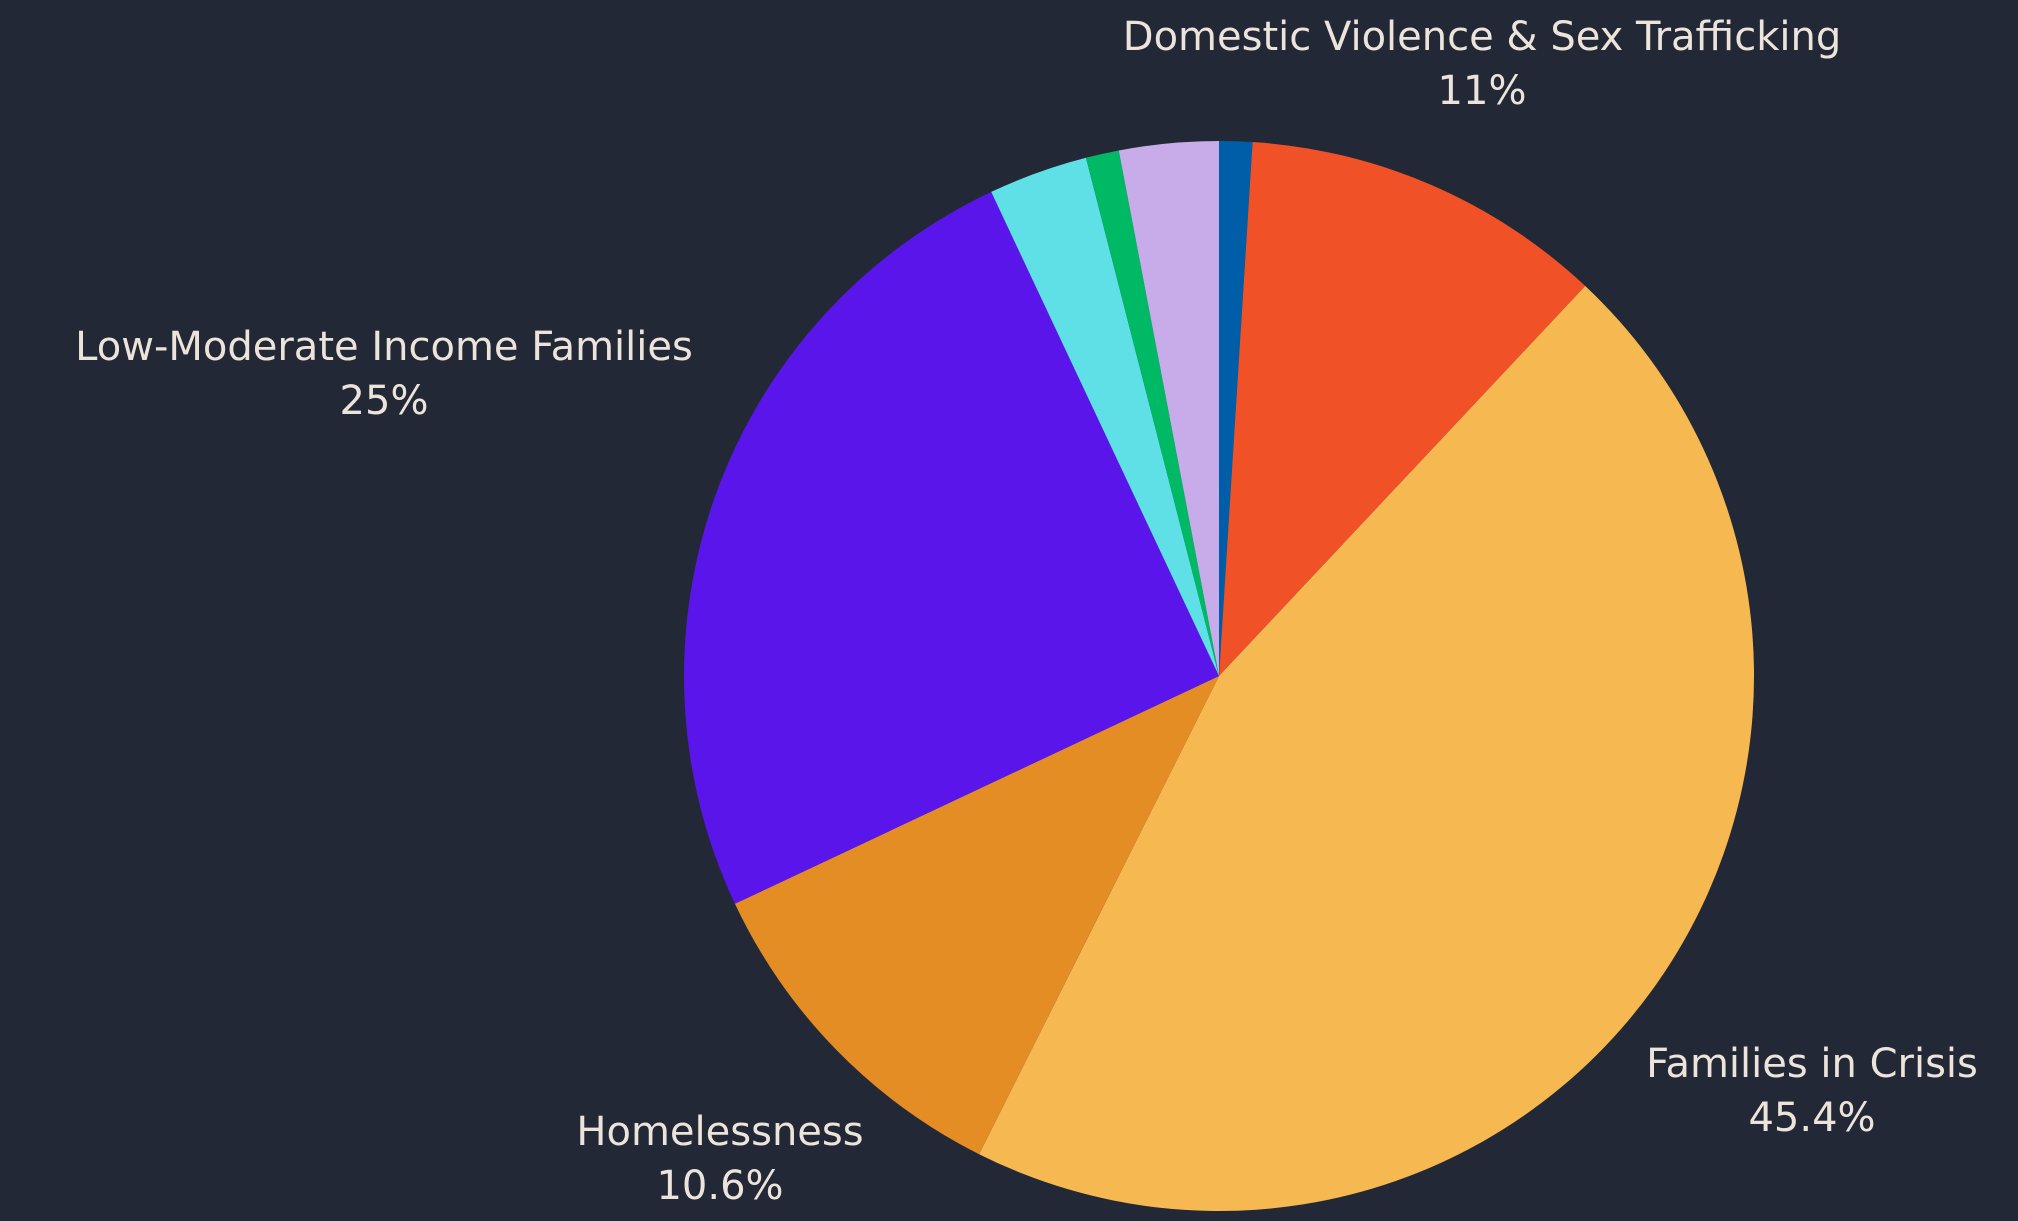 The image size is (2018, 1221). I want to click on label-low-moderate-income: Low-Moderate Income Families 25%, so click(384, 374).